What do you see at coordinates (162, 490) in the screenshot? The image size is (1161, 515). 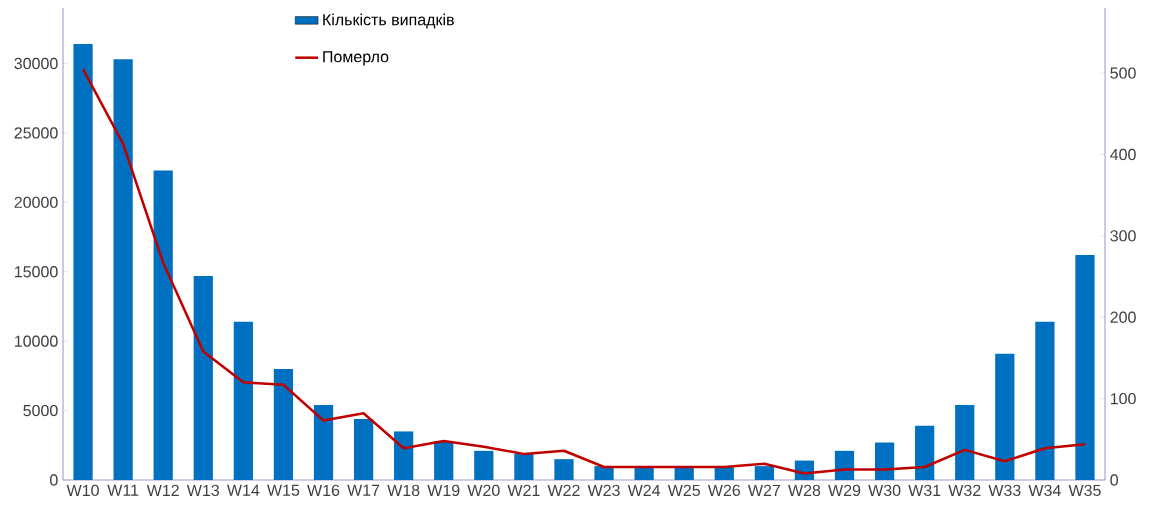 I see `x-tick-label: W12` at bounding box center [162, 490].